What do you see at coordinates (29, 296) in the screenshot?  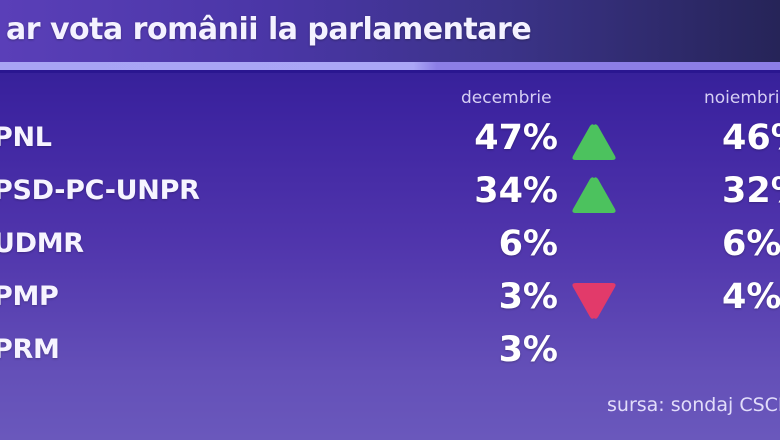 I see `party-name: PMP` at bounding box center [29, 296].